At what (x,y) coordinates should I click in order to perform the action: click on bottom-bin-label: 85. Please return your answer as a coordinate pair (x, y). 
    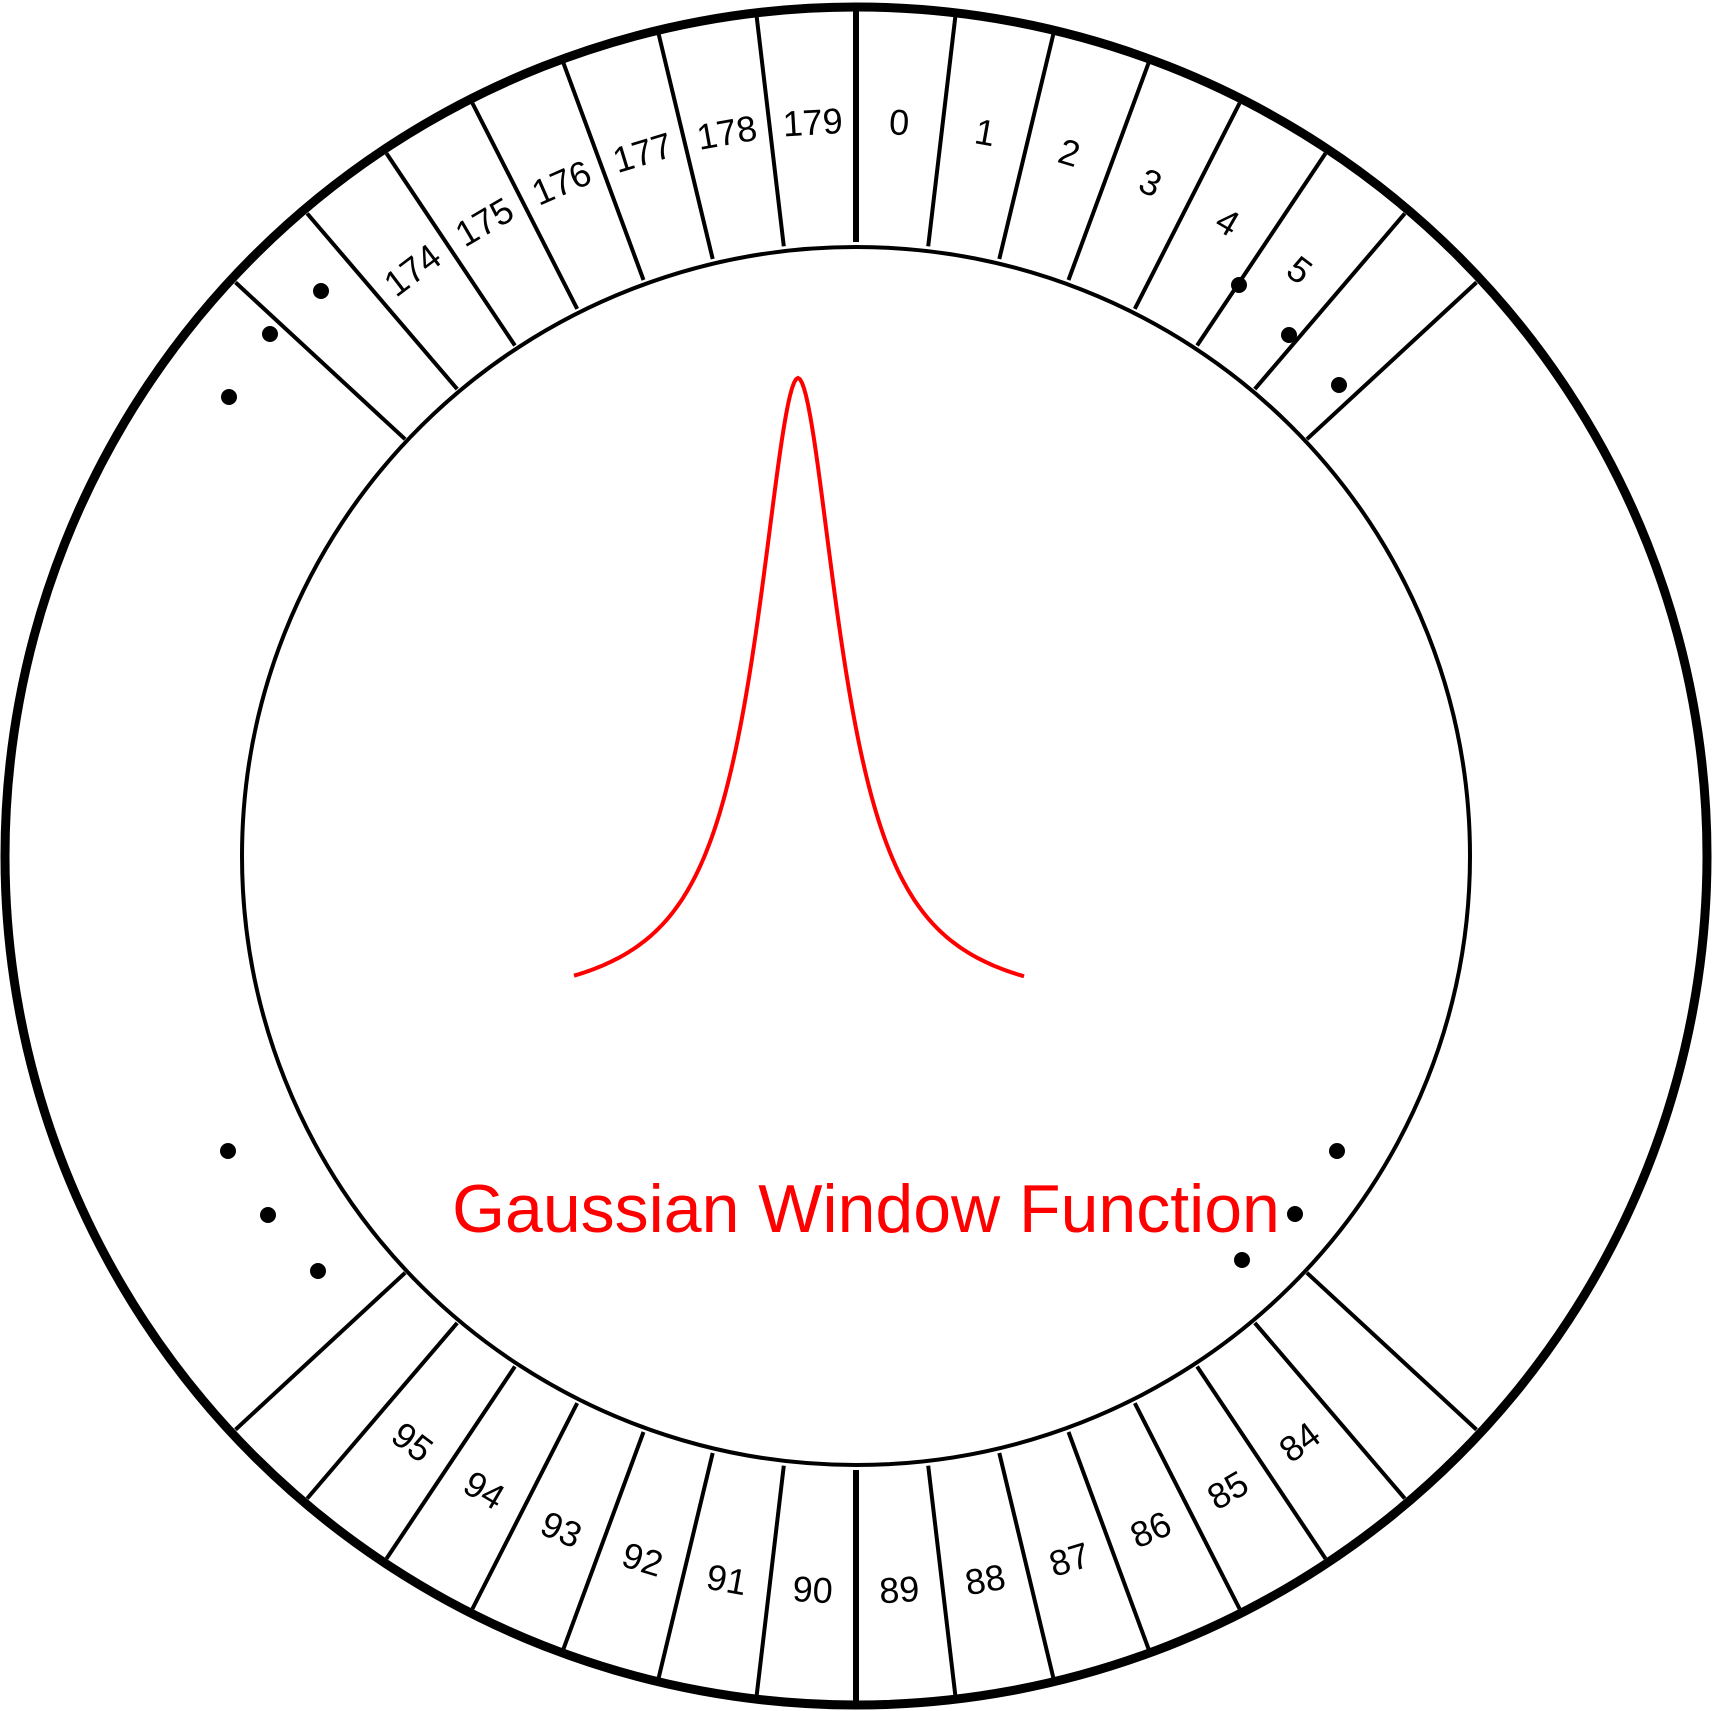
    Looking at the image, I should click on (1227, 1490).